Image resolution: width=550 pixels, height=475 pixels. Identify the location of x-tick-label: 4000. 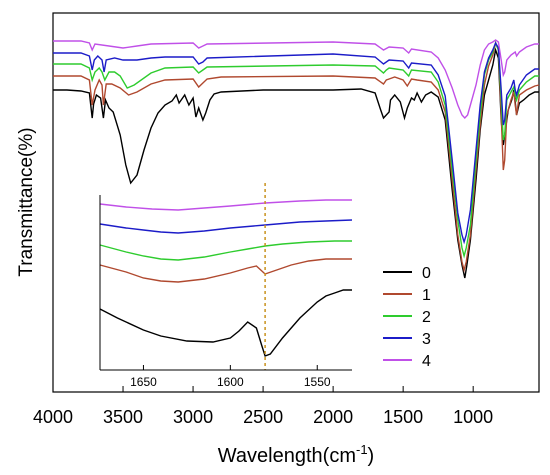
(53, 417).